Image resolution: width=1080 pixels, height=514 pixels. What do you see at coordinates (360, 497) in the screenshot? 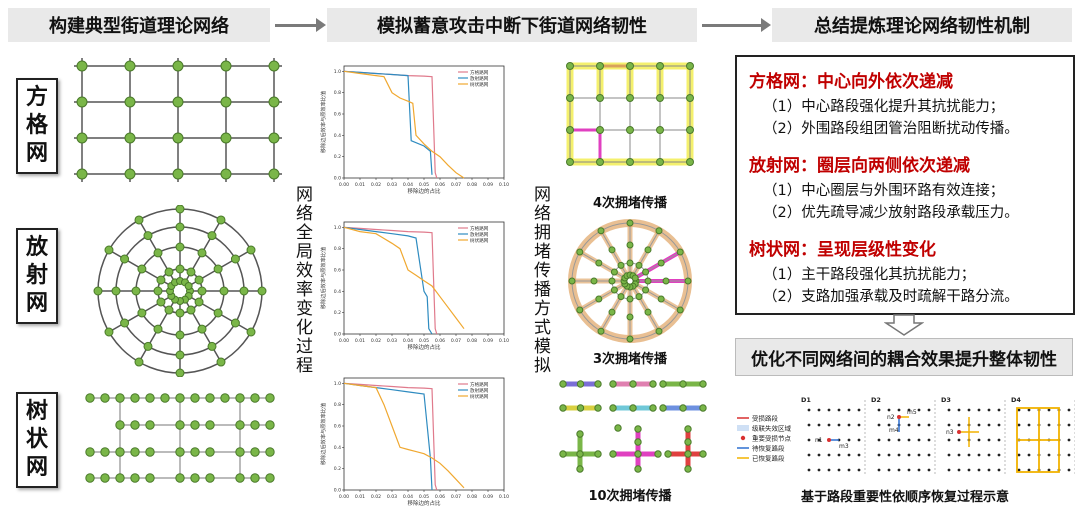
I see `x-tick-label: 0.01` at bounding box center [360, 497].